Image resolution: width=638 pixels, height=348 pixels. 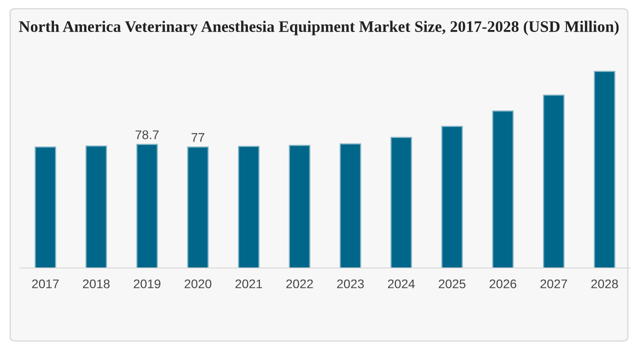 I want to click on x-tick-label: 2020, so click(x=198, y=283).